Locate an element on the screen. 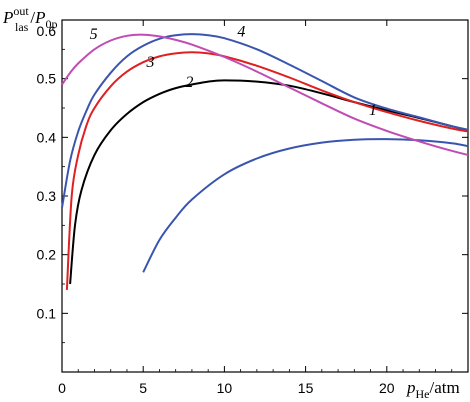 This screenshot has width=470, height=402. x-axis-title-main: p is located at coordinates (411, 387).